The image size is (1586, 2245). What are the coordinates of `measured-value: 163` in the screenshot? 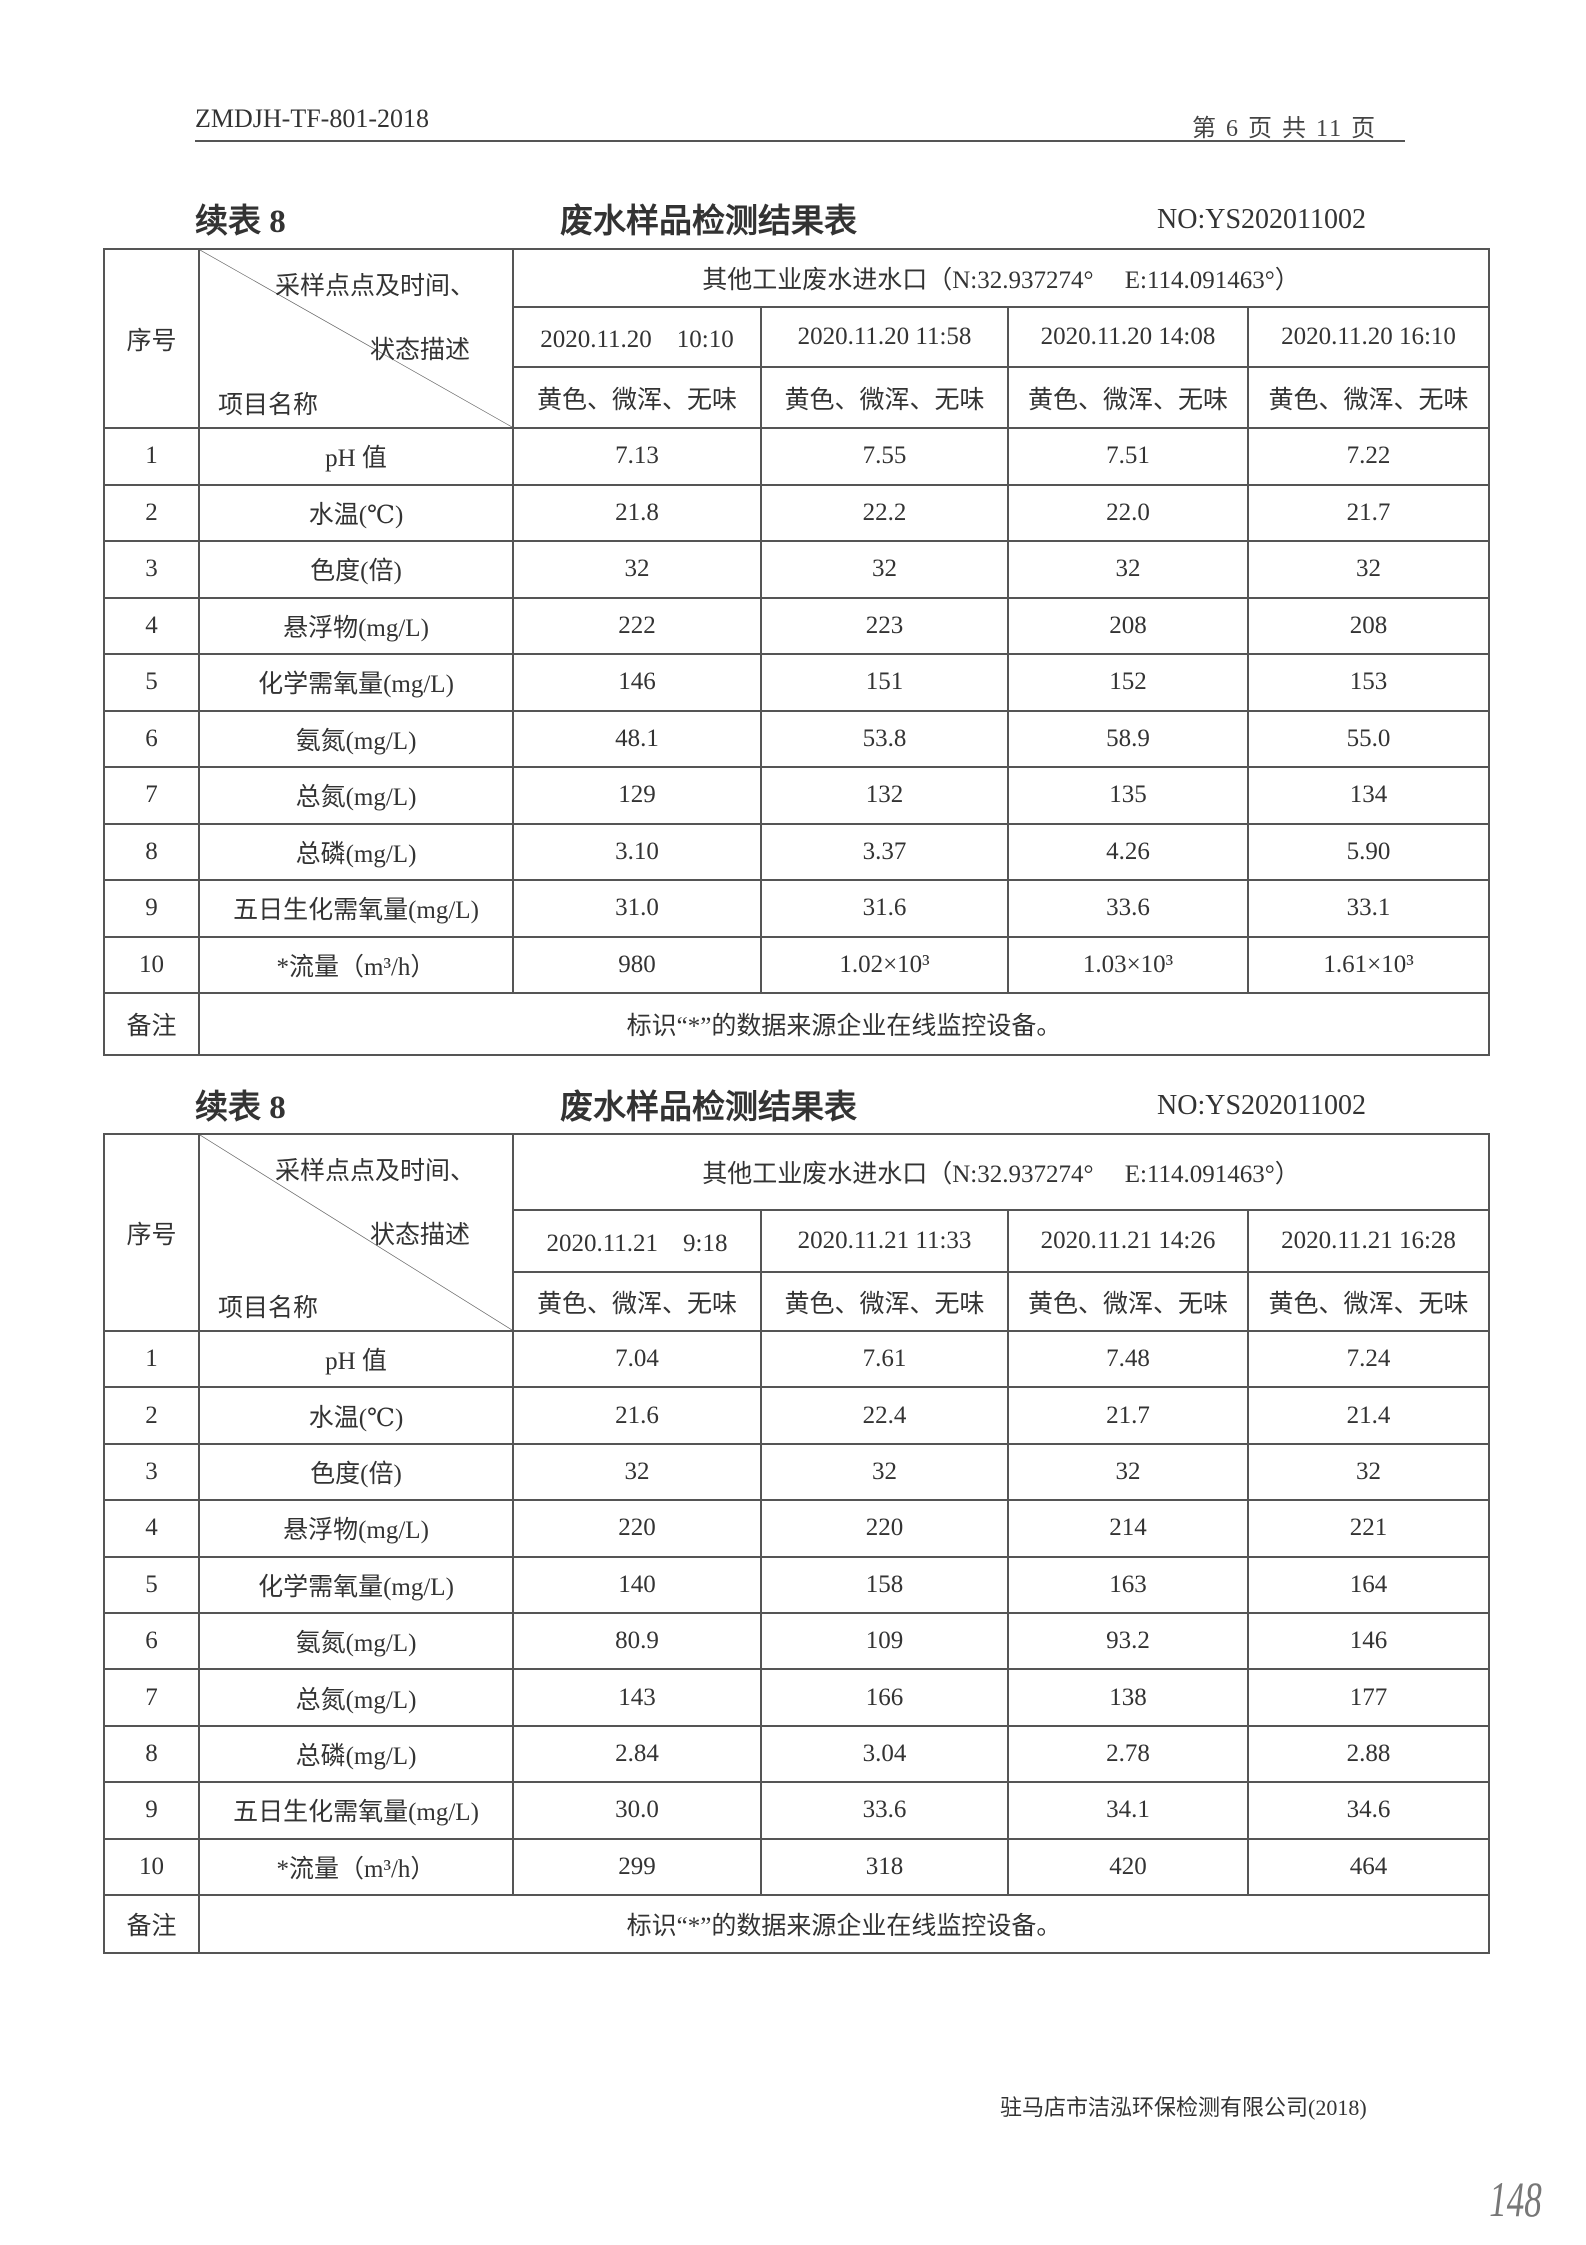 It's located at (1128, 1584).